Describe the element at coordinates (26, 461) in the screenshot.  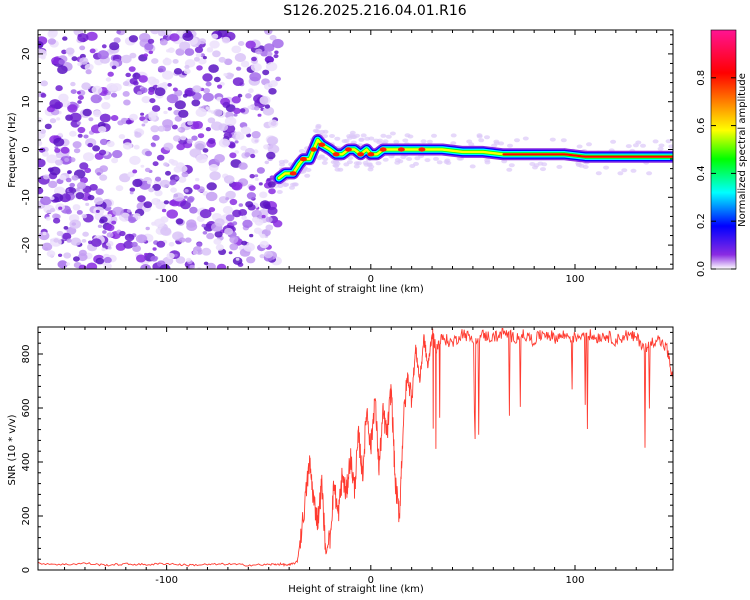
I see `y-tick-label: 400` at that location.